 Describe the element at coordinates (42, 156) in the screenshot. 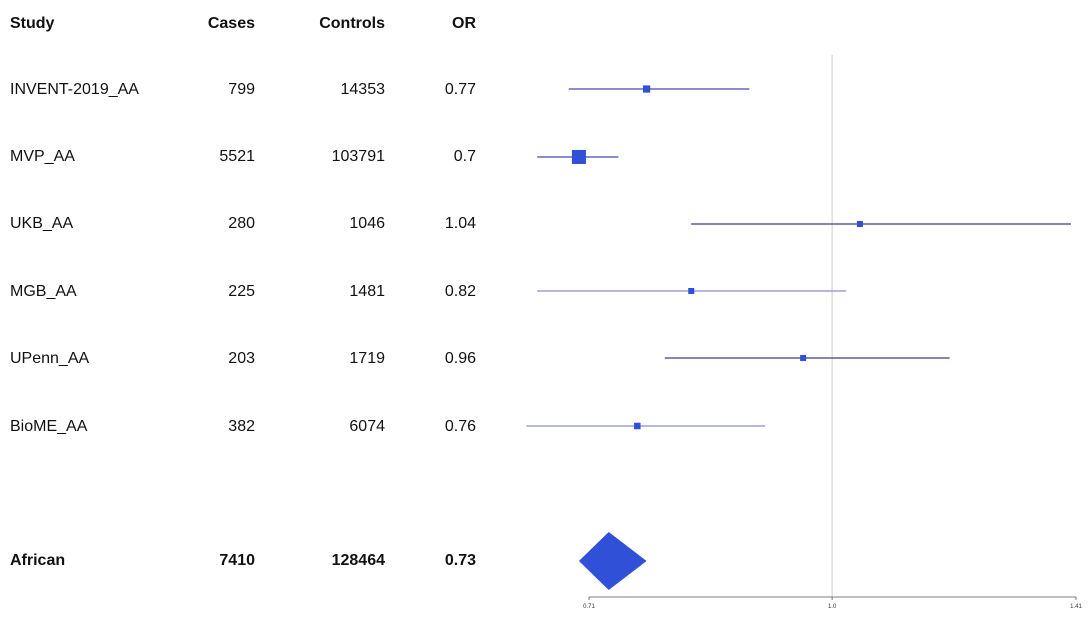

I see `study-name: MVP_AA` at that location.